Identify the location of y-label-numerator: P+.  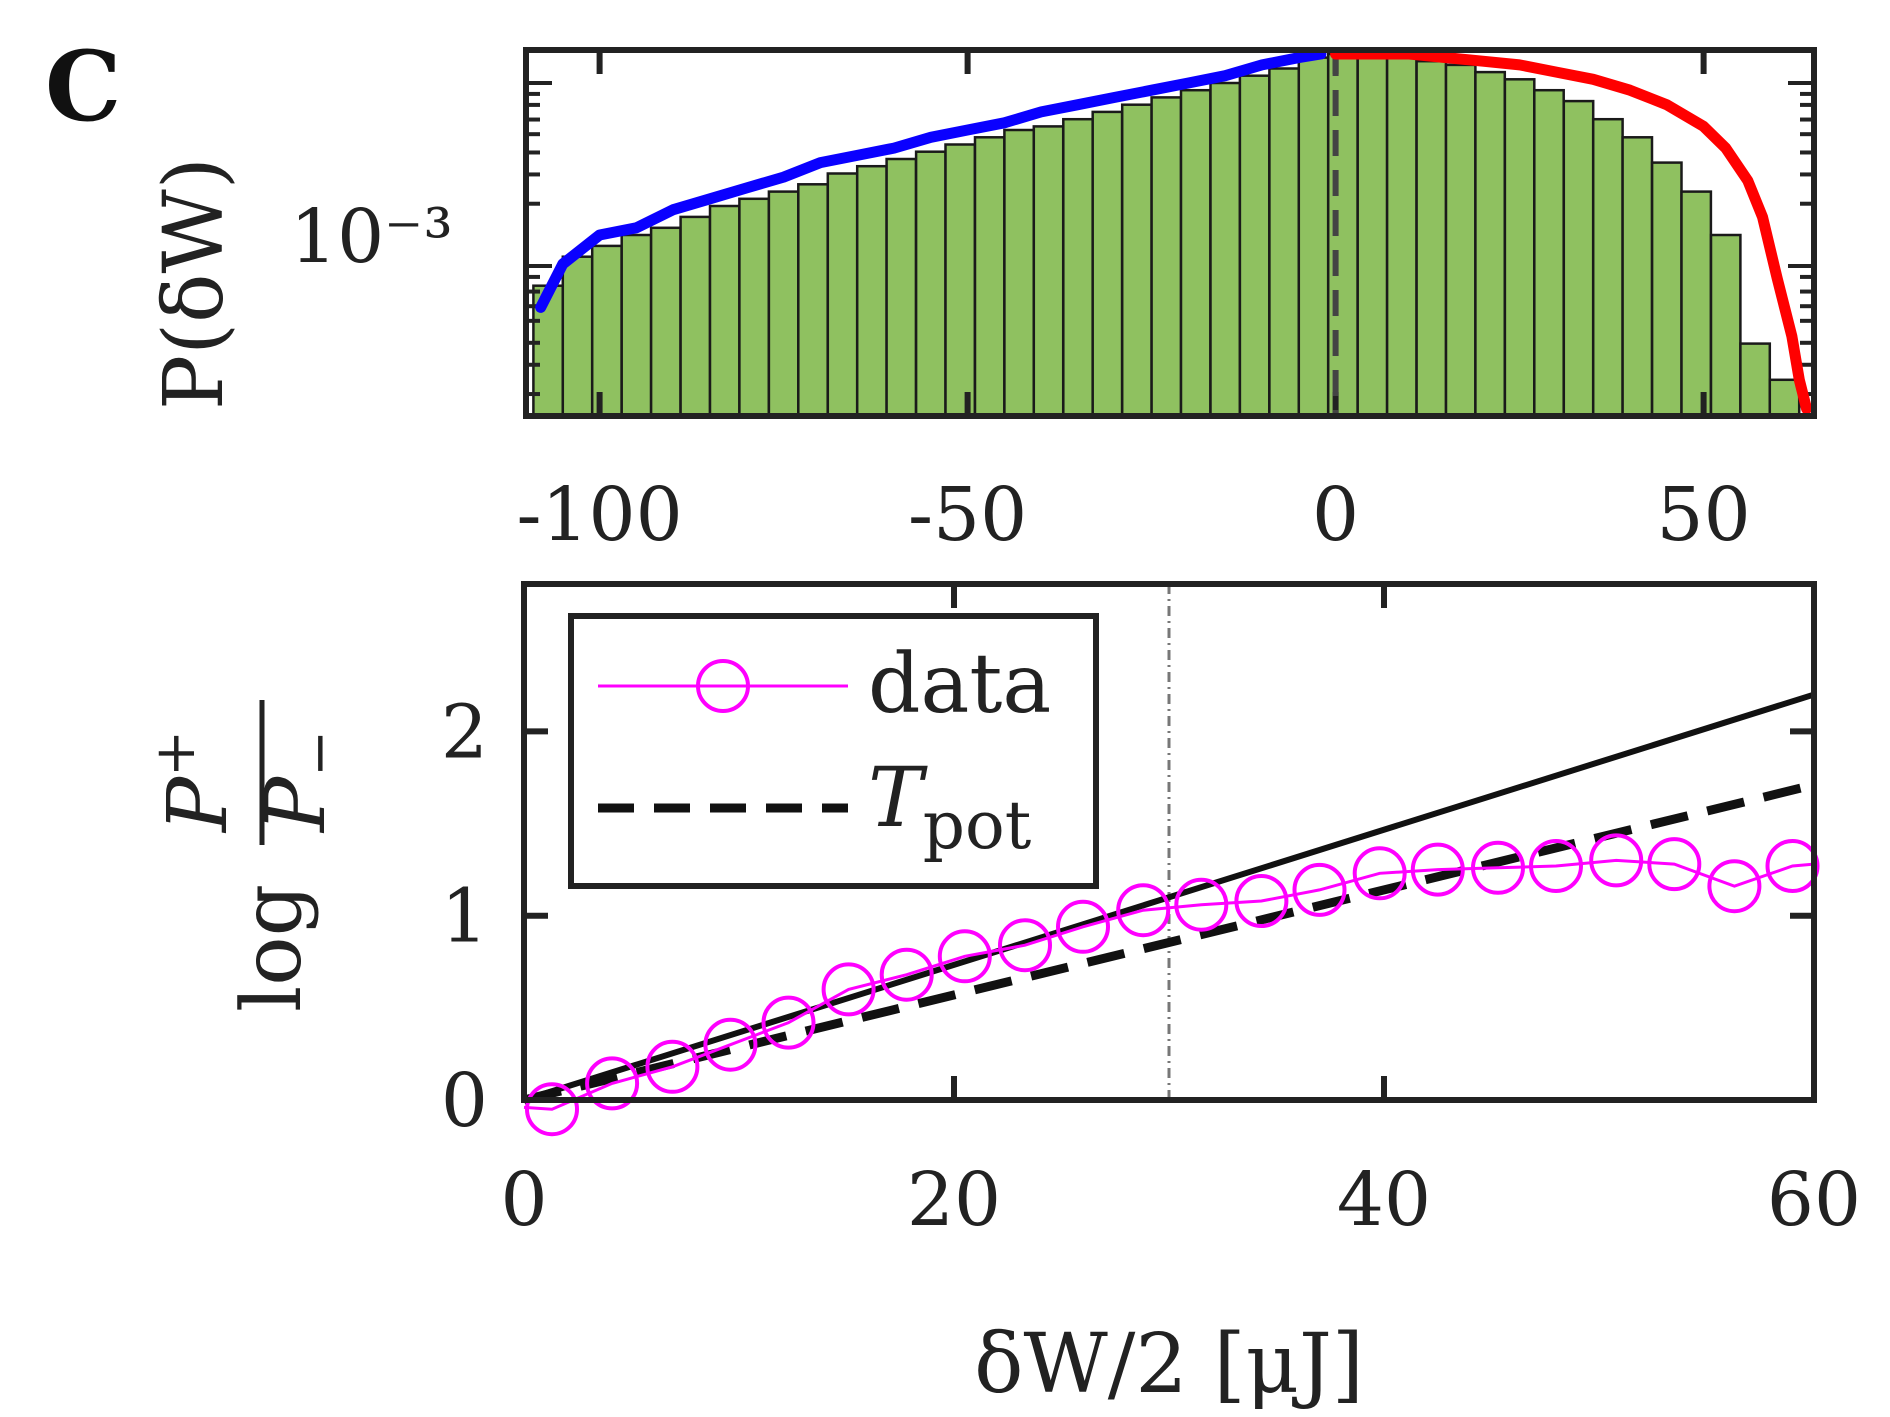
(194, 782).